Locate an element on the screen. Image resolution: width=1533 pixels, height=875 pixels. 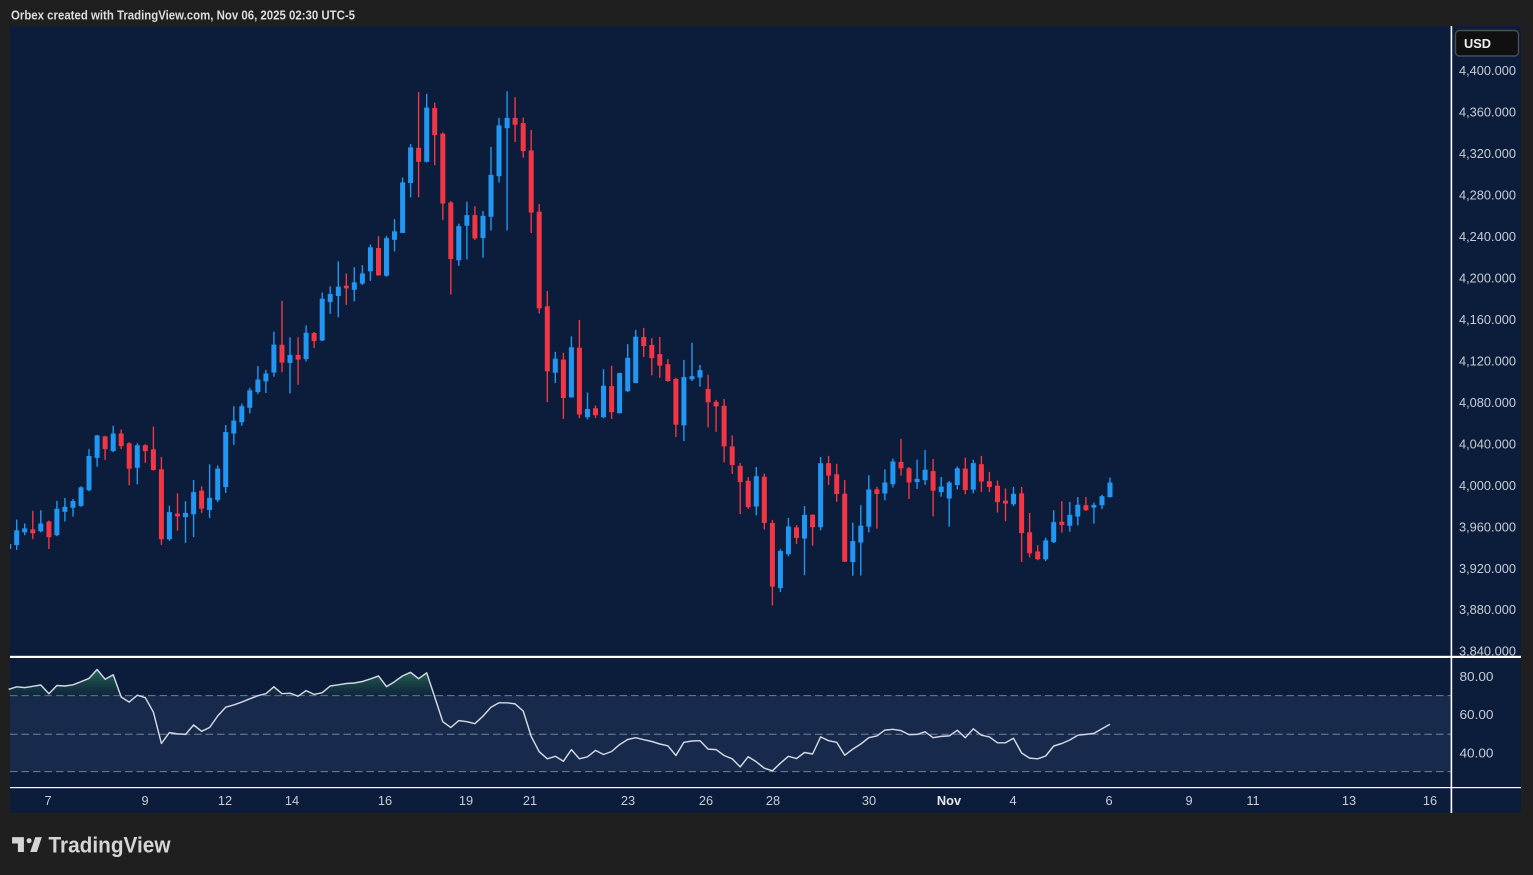
svg-text: TradingView is located at coordinates (110, 845).